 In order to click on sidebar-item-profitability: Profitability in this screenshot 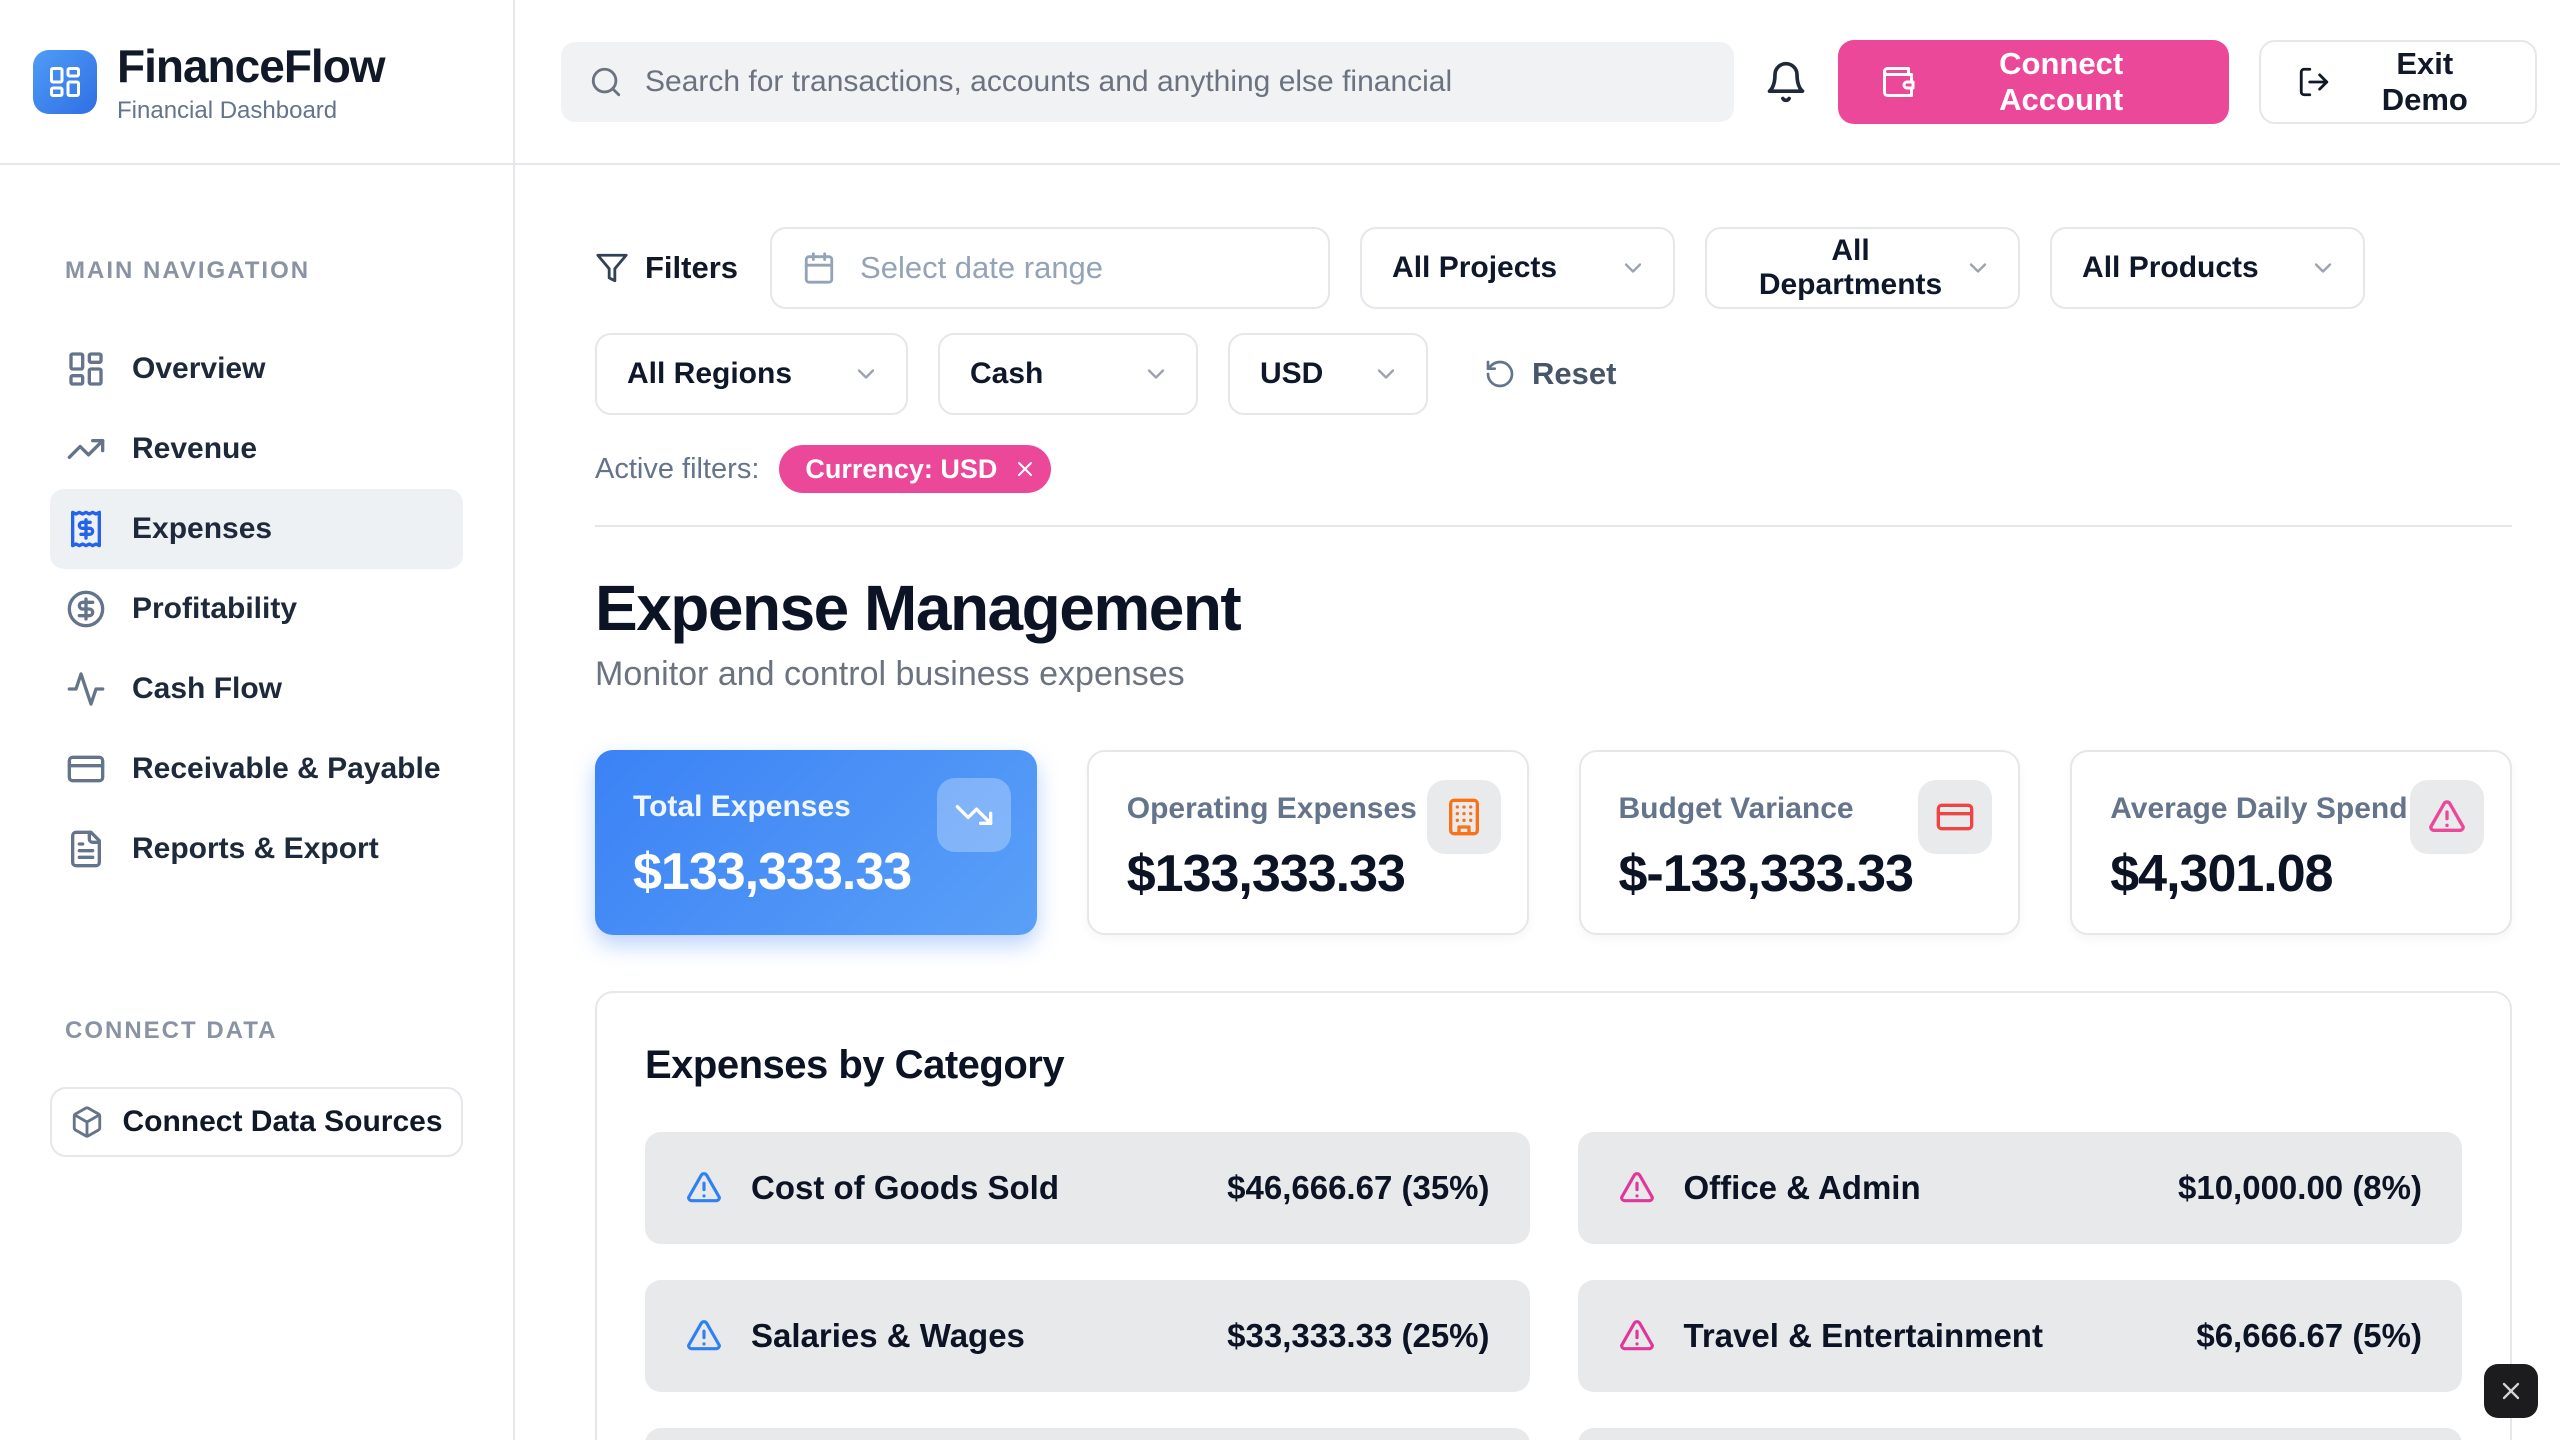, I will do `click(256, 609)`.